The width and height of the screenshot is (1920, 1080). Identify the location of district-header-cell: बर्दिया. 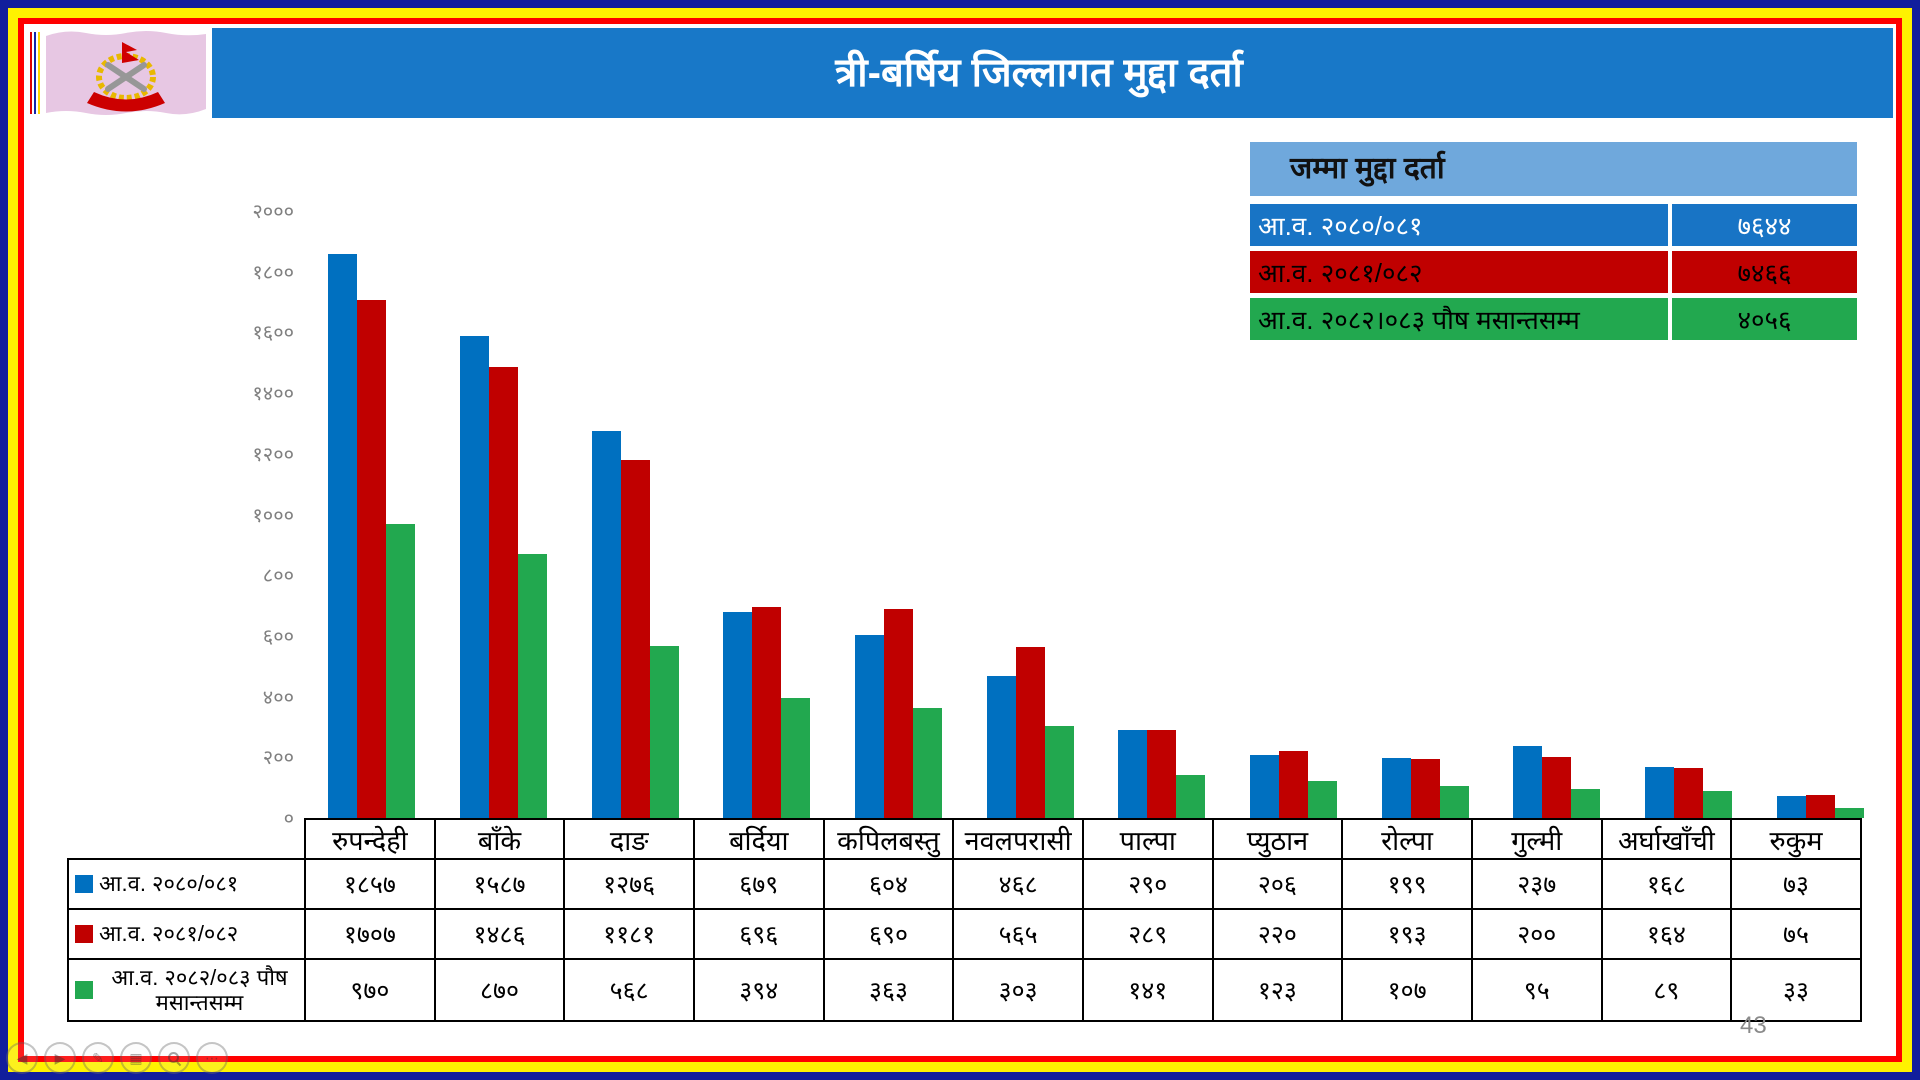
(758, 839).